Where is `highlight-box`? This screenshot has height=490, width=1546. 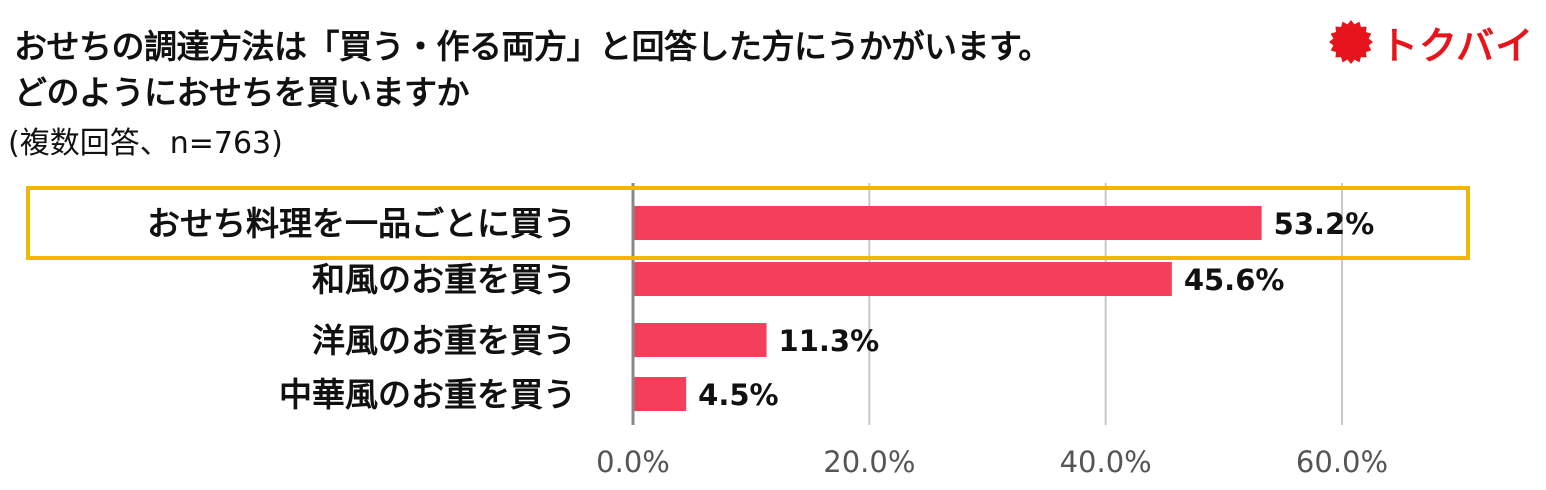
highlight-box is located at coordinates (748, 223).